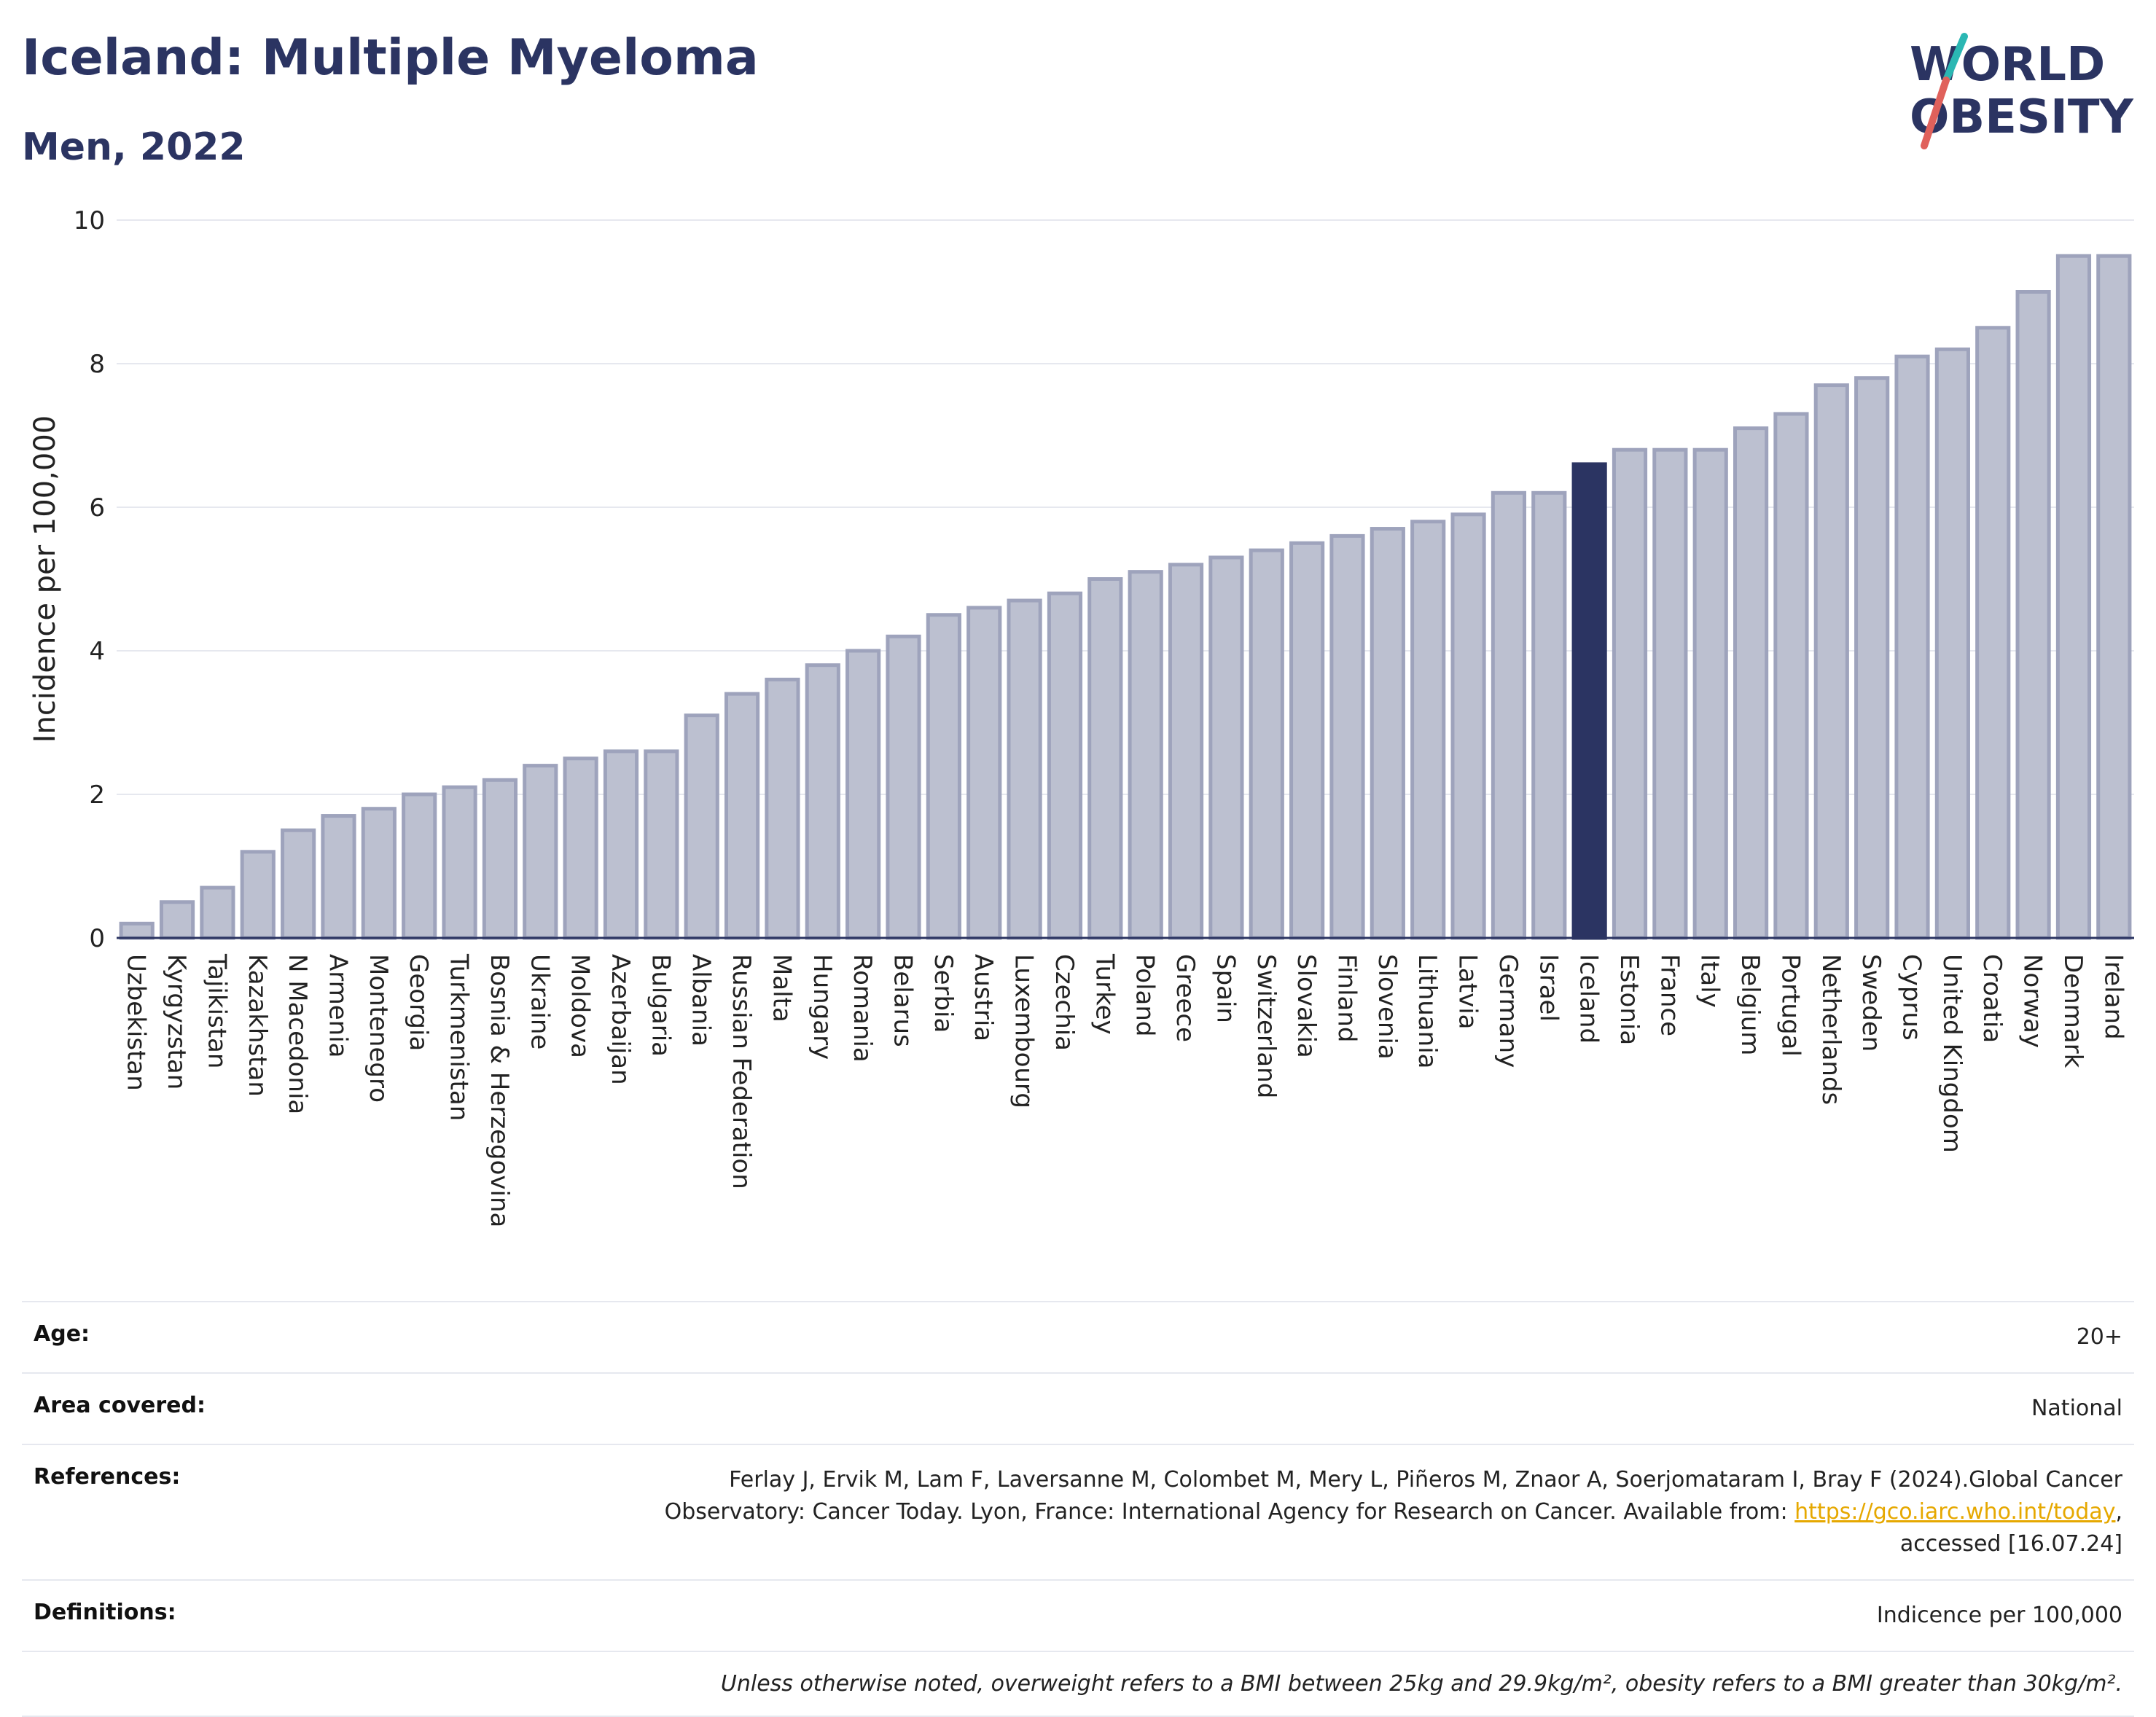  What do you see at coordinates (105, 1612) in the screenshot?
I see `definitions-label: Definitions:` at bounding box center [105, 1612].